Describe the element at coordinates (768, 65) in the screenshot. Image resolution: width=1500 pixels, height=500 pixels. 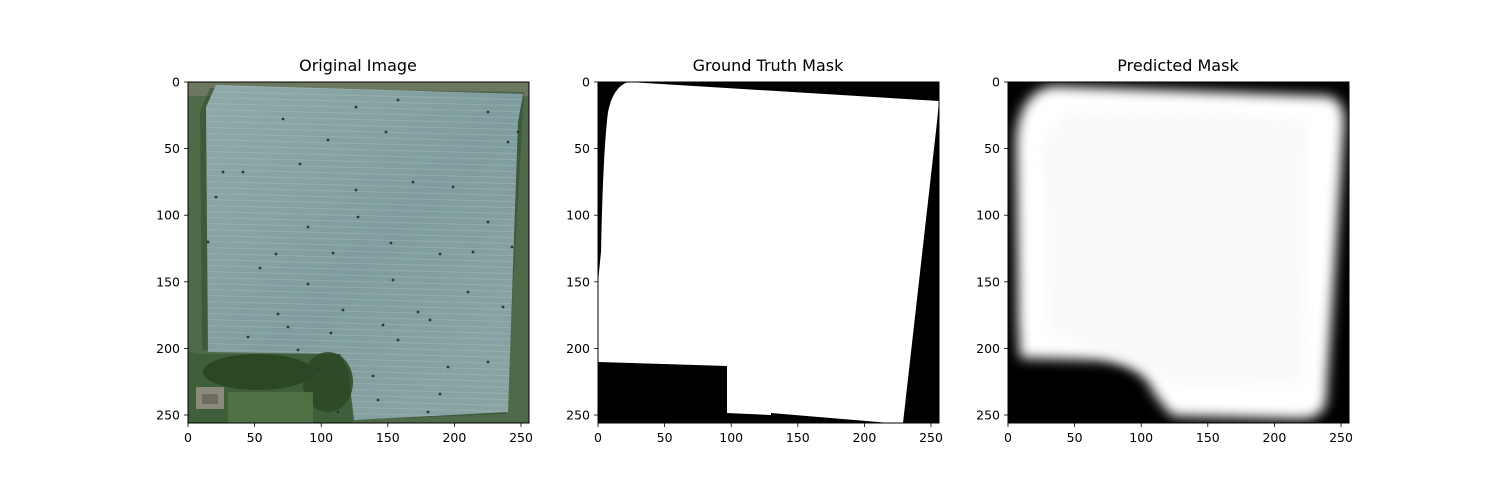
I see `panel-title-ground-truth: Ground Truth Mask` at that location.